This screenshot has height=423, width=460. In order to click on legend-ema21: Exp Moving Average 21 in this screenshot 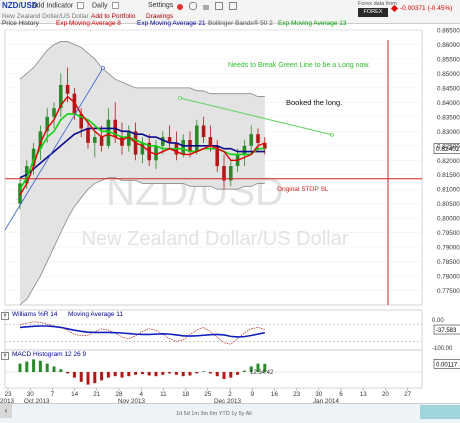, I will do `click(171, 23)`.